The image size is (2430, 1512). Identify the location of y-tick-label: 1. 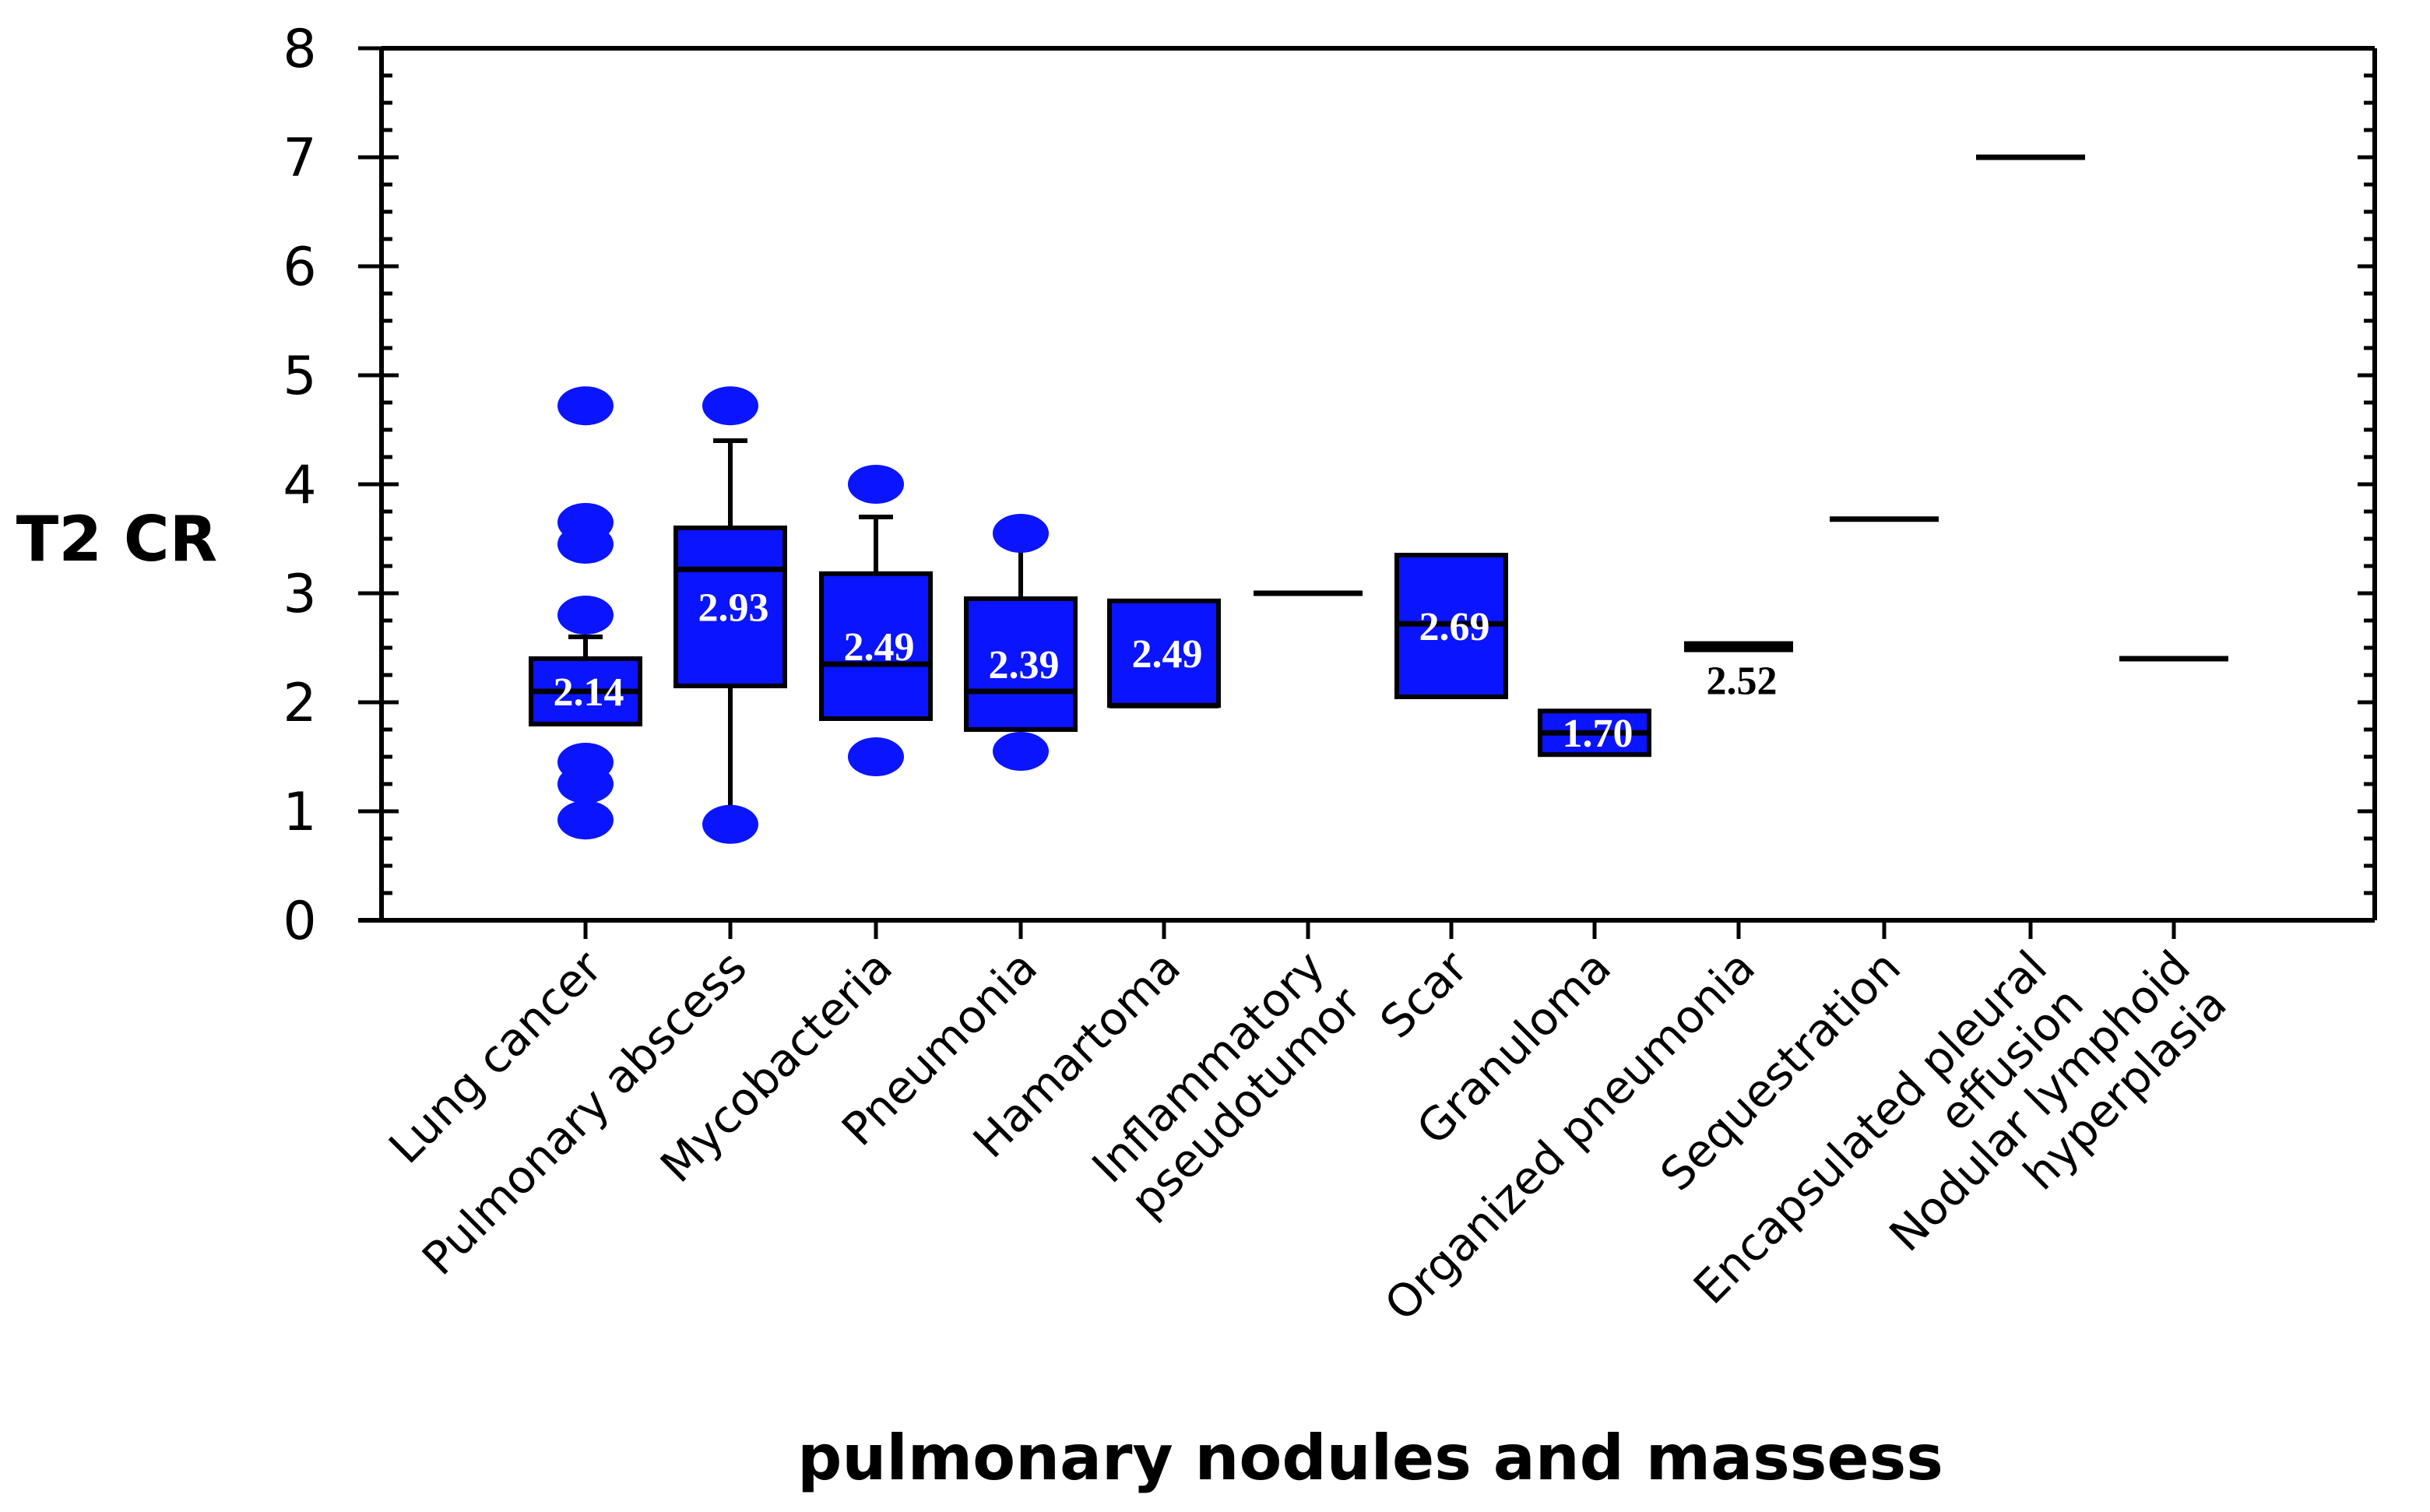
(299, 812).